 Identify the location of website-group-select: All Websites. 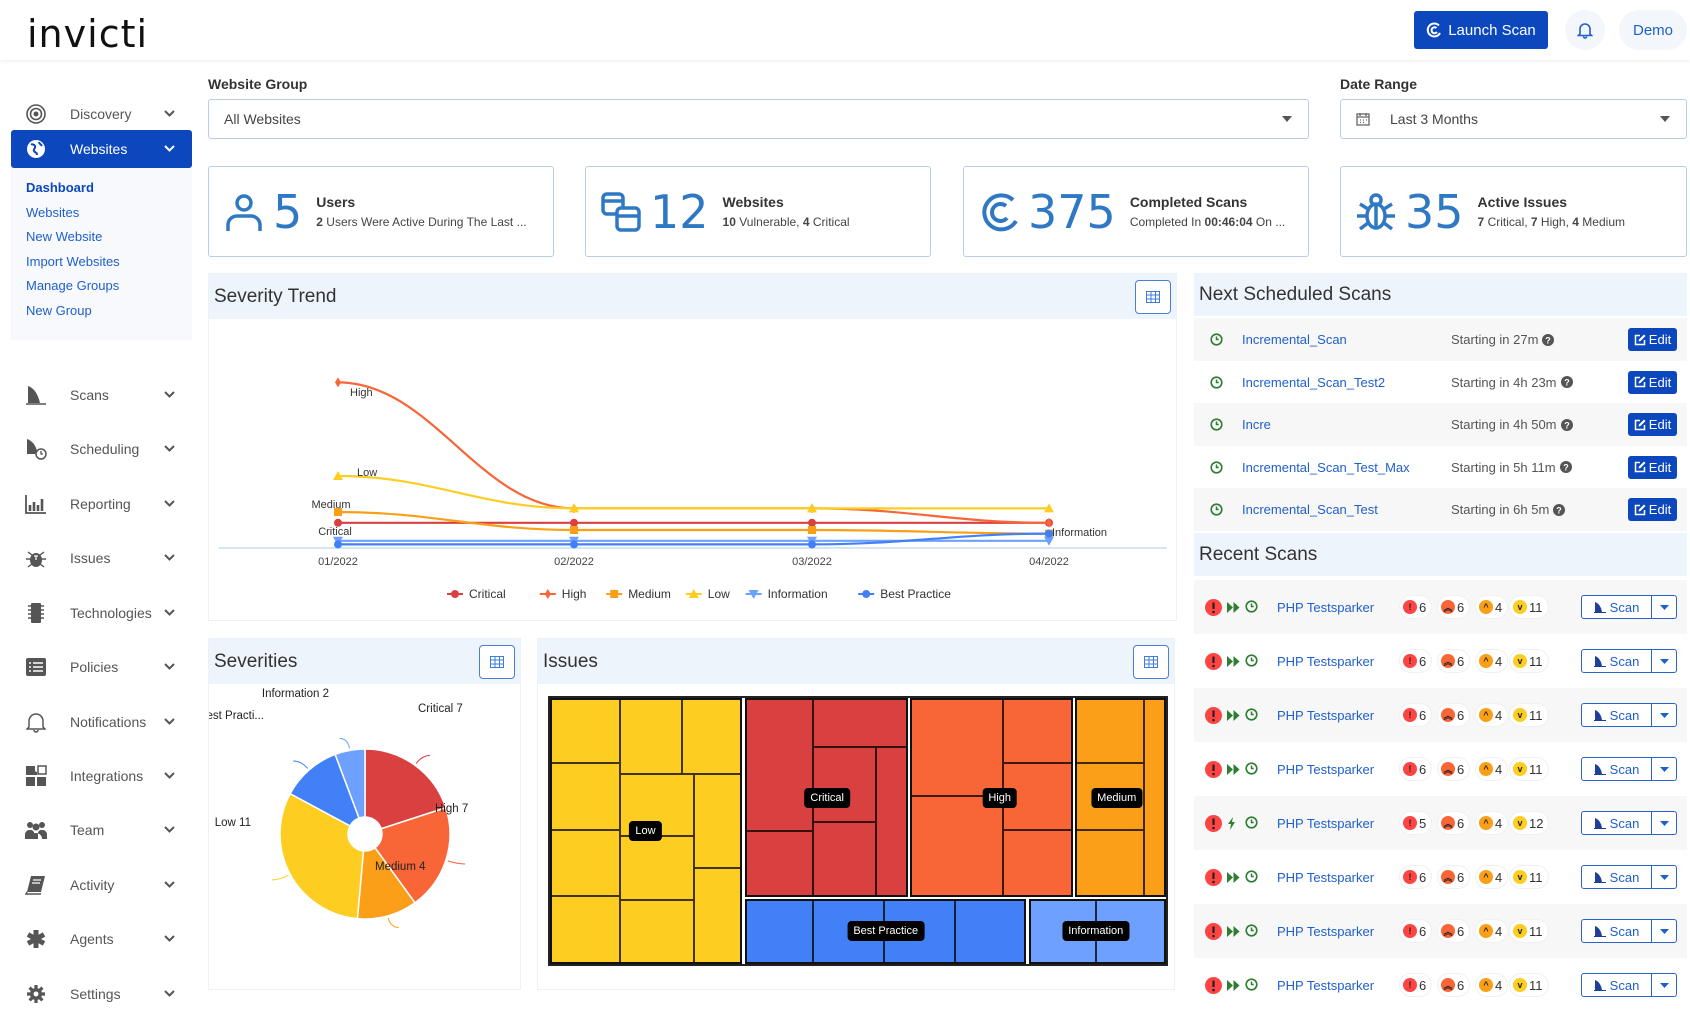
(758, 119).